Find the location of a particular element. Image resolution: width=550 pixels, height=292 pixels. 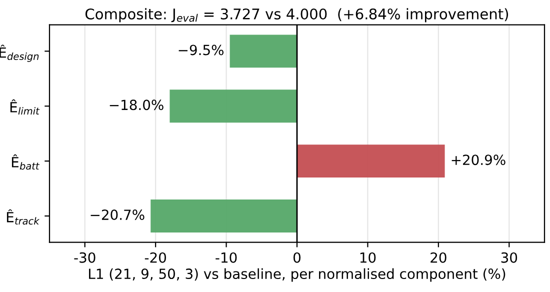

x-tick-label: 20 is located at coordinates (438, 257).